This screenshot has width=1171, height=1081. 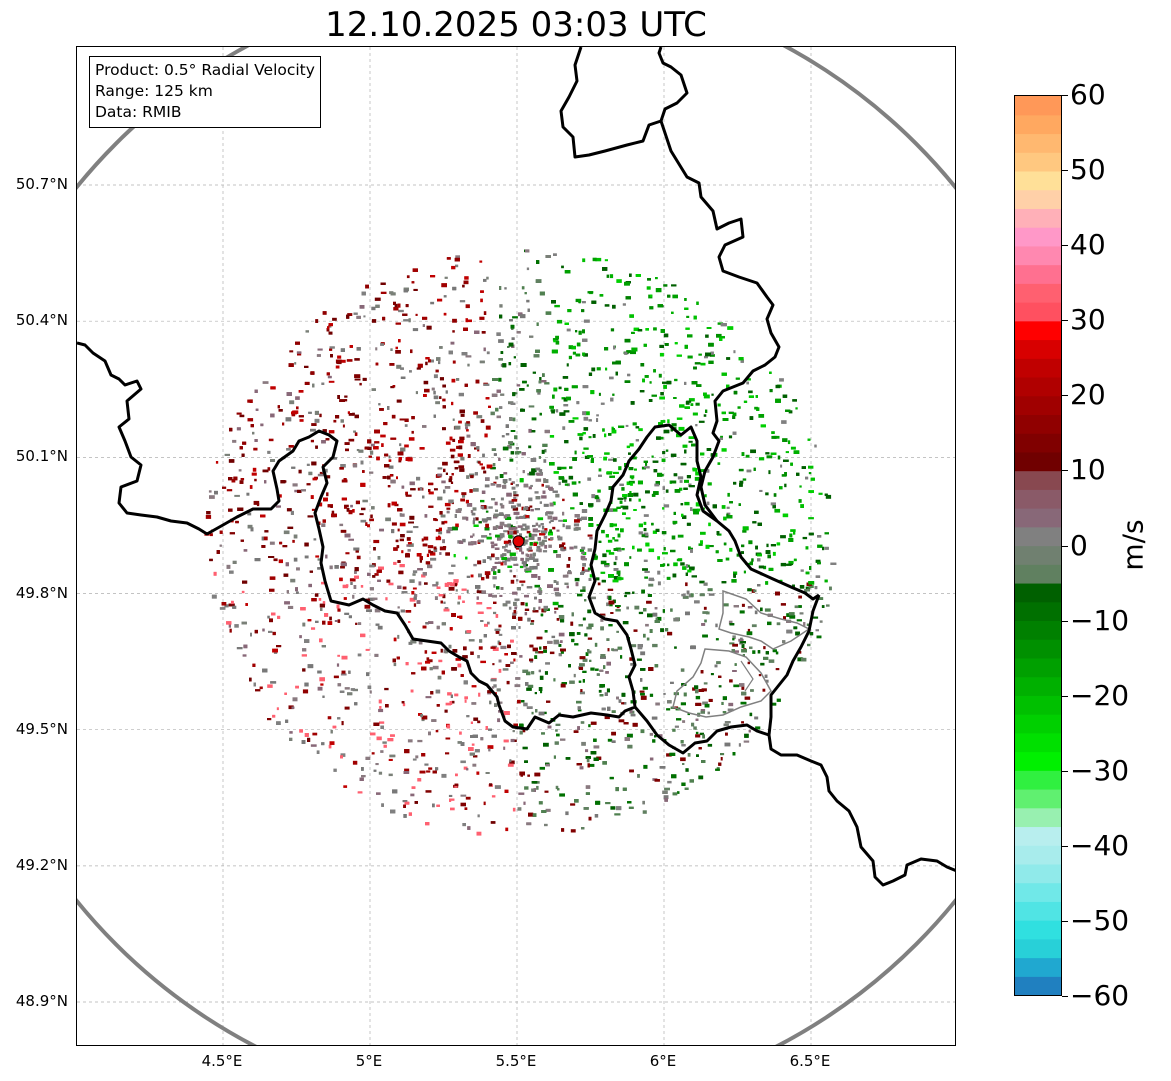 I want to click on colorbar-tick-label: 50, so click(x=1088, y=170).